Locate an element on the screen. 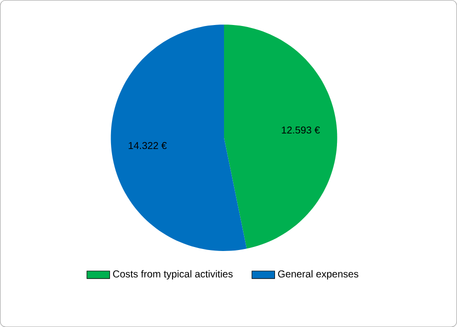  legend-label: General expenses is located at coordinates (318, 275).